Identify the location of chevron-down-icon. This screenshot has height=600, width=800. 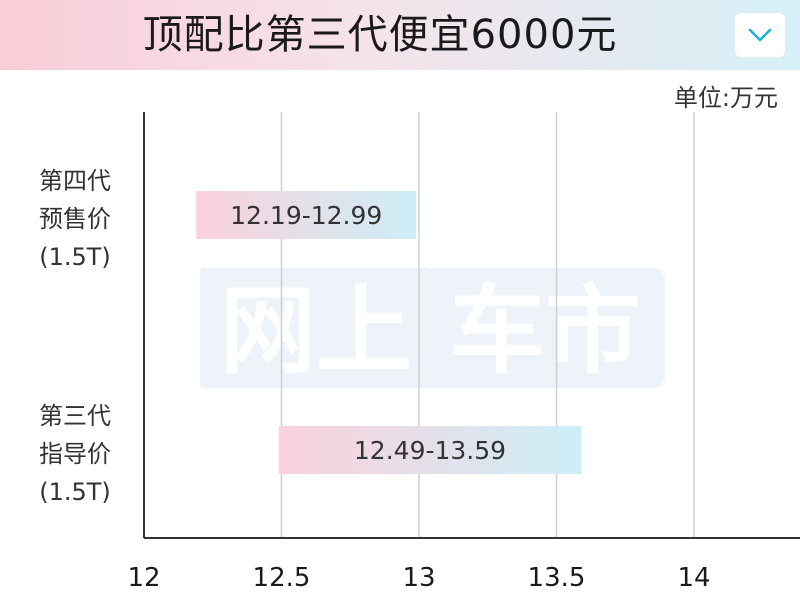
(760, 35).